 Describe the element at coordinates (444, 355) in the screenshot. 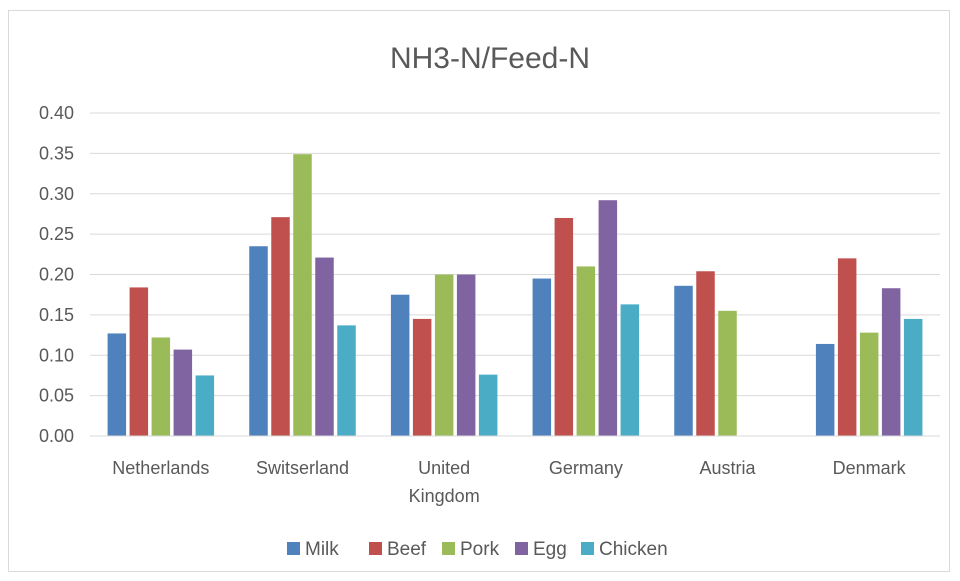

I see `bar-pork-united-kingdom` at that location.